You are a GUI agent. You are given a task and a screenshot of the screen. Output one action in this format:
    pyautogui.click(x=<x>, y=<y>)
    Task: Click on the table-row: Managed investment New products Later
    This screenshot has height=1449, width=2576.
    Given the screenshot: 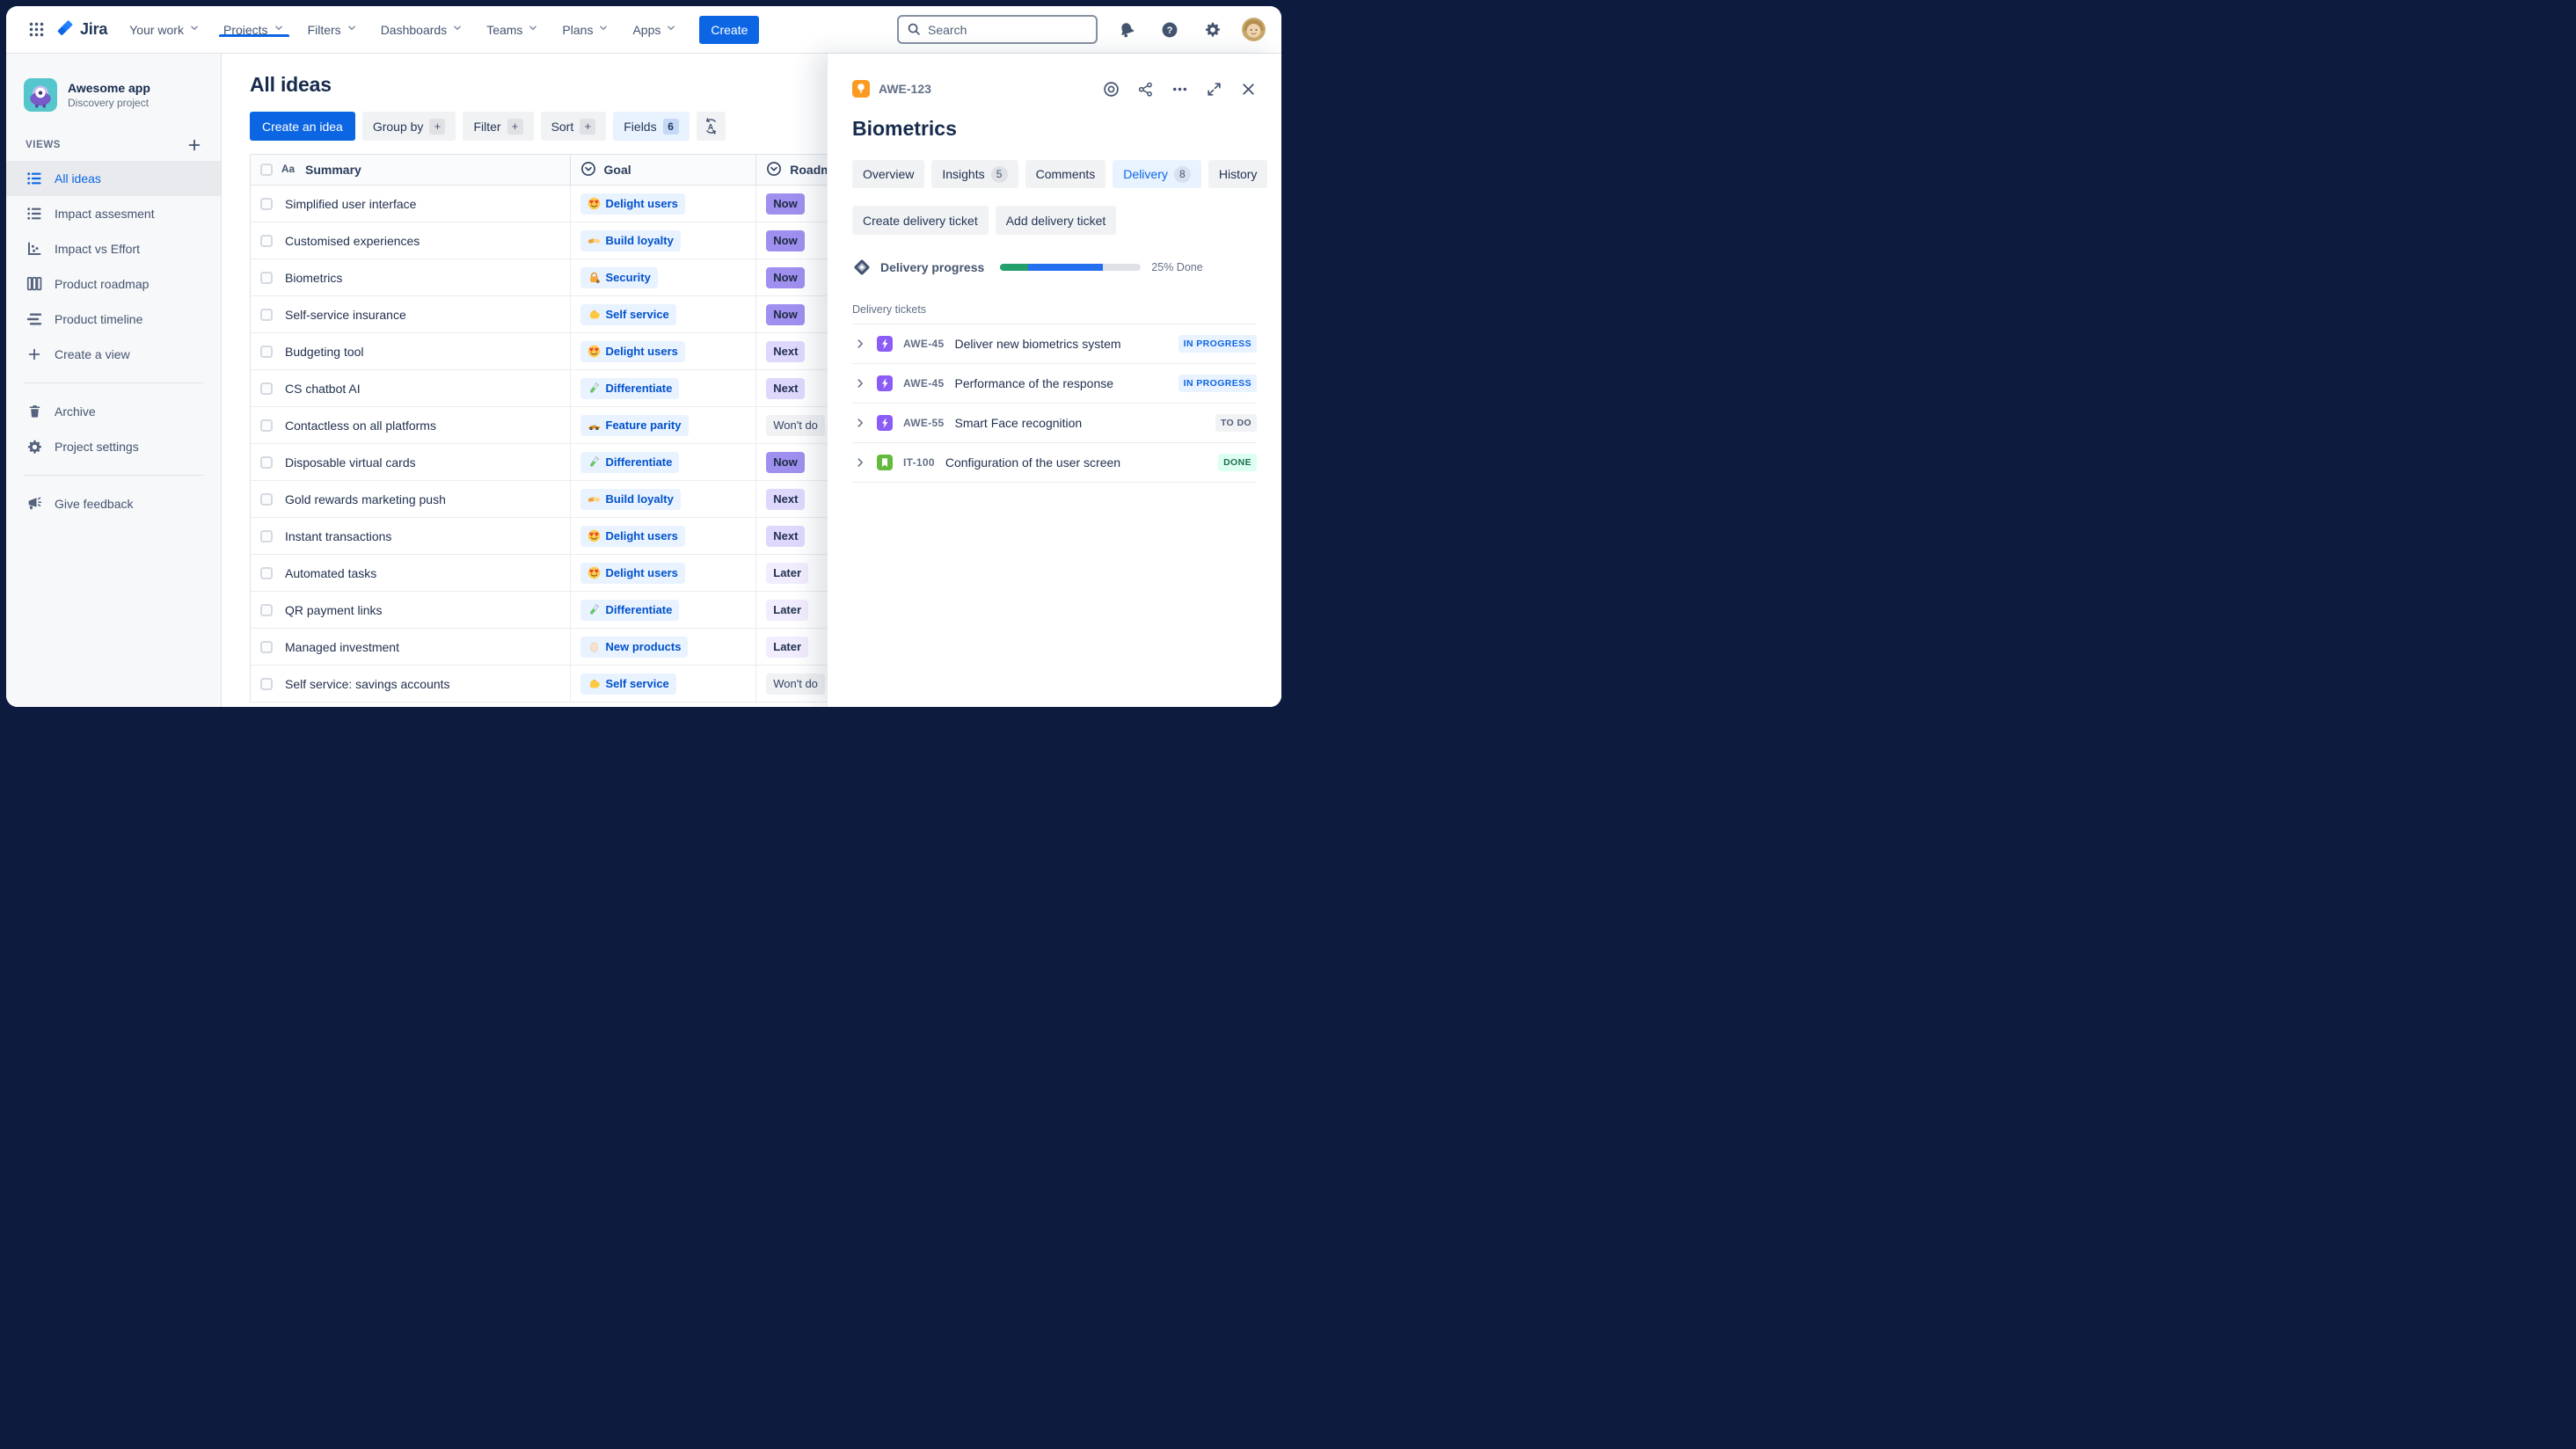 What is the action you would take?
    pyautogui.click(x=587, y=647)
    